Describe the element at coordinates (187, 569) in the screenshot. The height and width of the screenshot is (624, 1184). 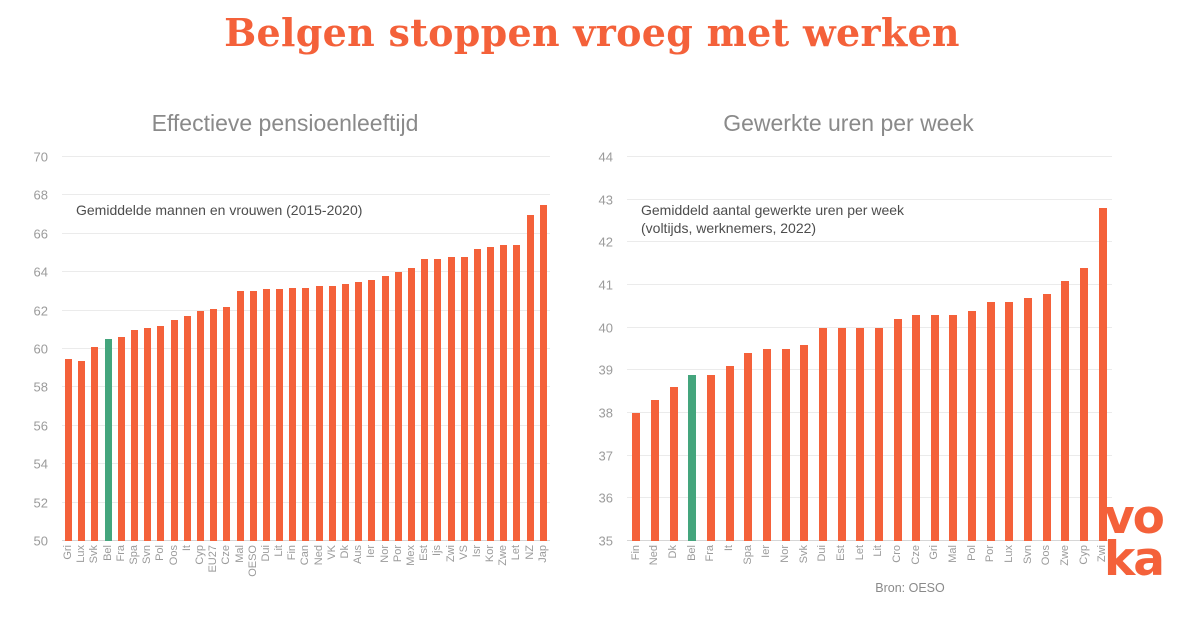
I see `x-slot: It` at that location.